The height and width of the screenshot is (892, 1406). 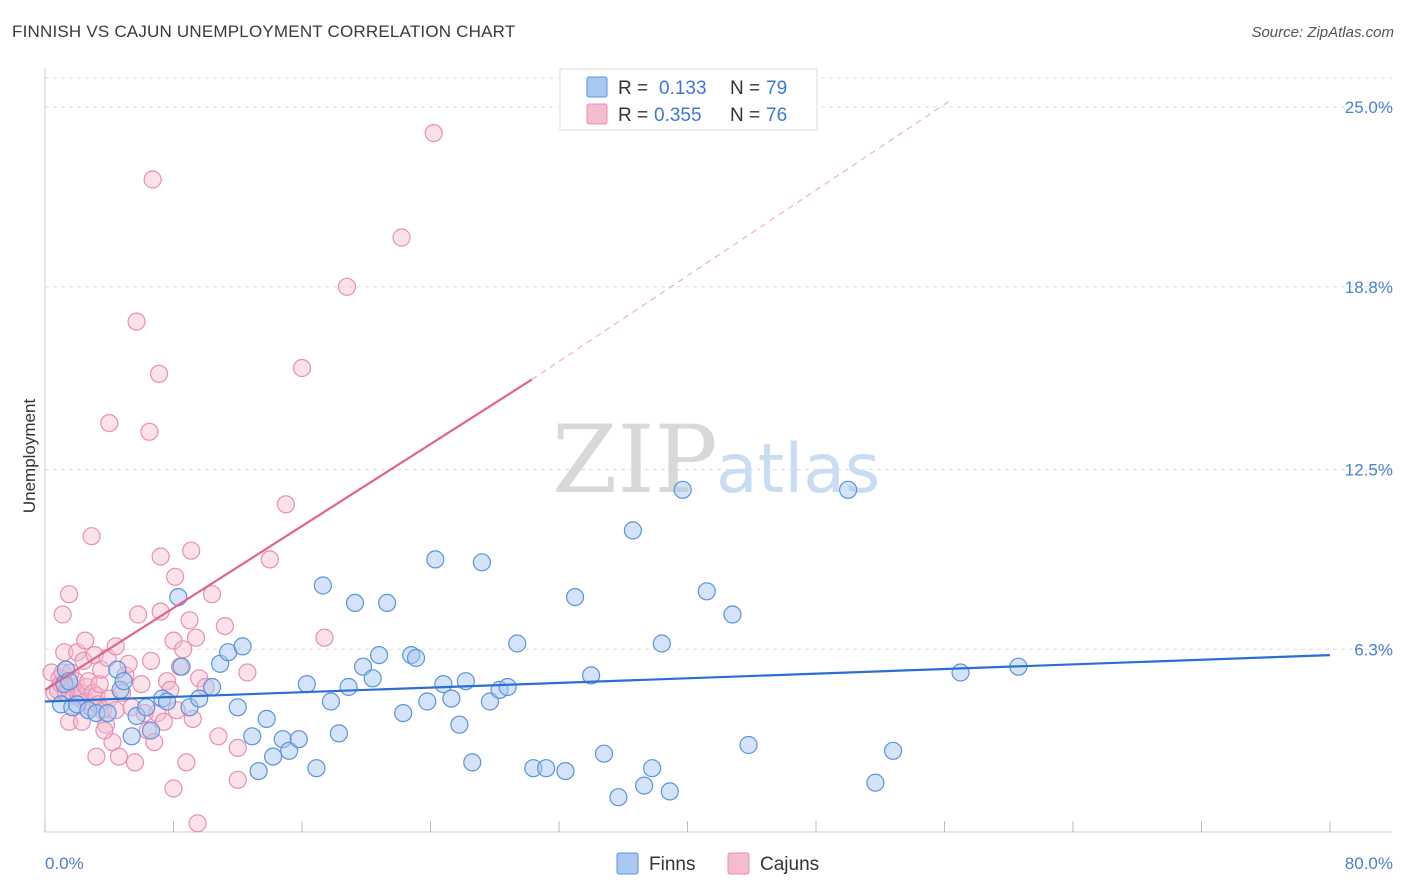 I want to click on watermark-atlas: atlas, so click(x=798, y=469).